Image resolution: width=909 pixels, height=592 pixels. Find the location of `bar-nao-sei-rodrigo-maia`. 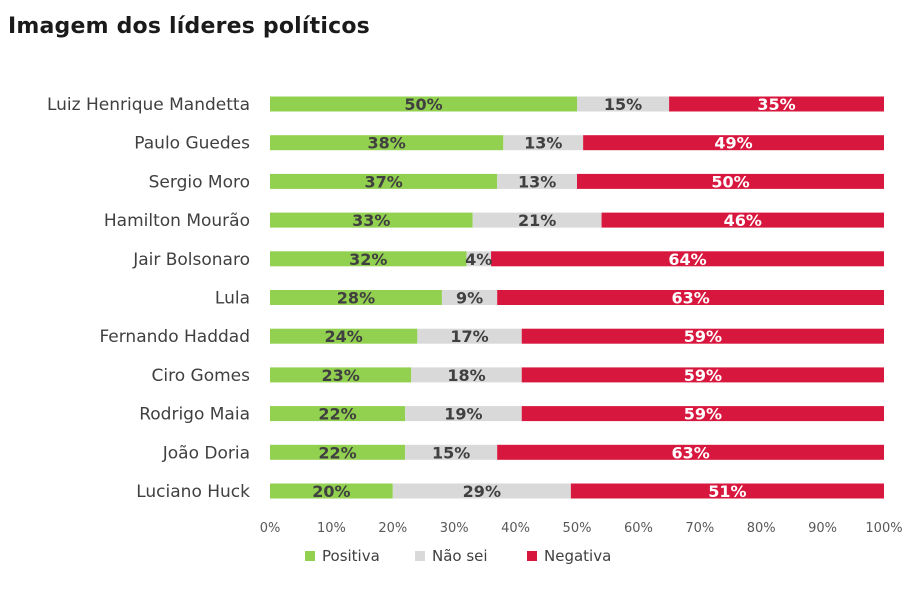

bar-nao-sei-rodrigo-maia is located at coordinates (463, 414).